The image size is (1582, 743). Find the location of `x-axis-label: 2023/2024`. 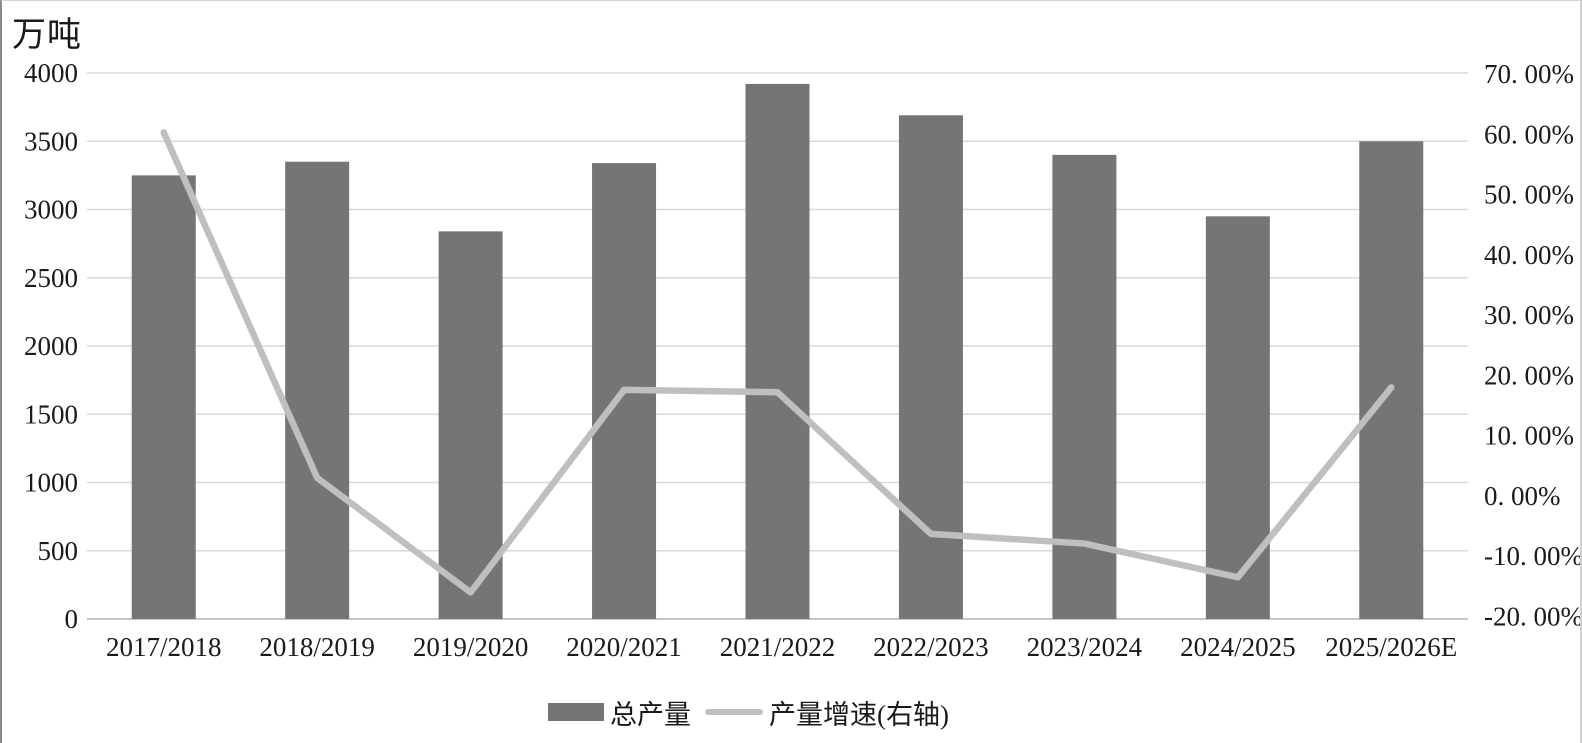

x-axis-label: 2023/2024 is located at coordinates (1085, 647).